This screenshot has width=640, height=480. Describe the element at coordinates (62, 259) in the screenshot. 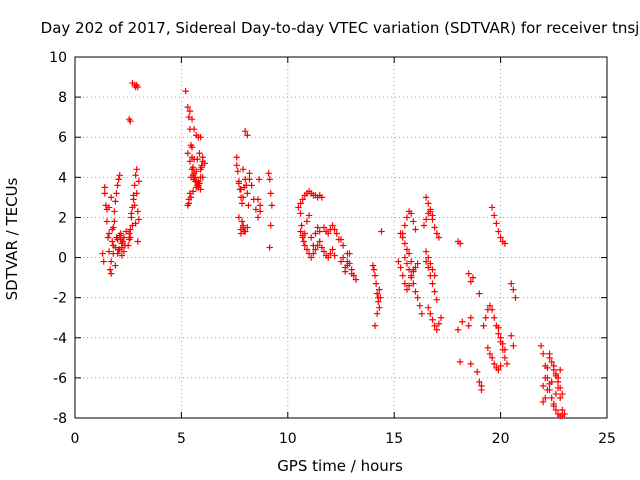

I see `y-tick-label: 0` at that location.